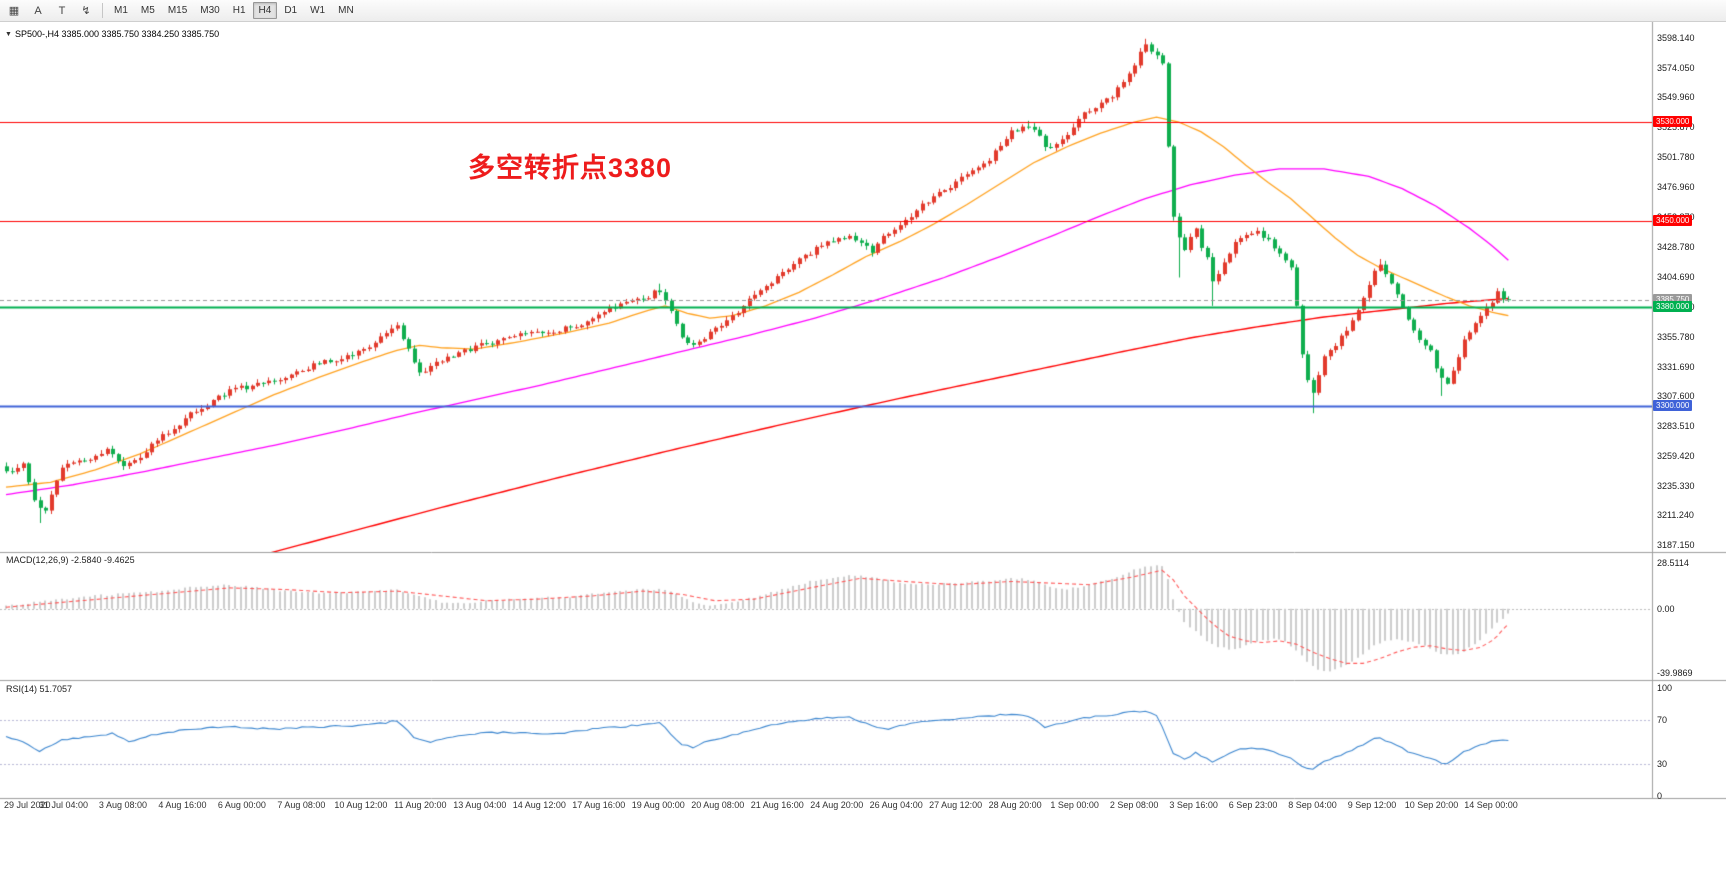 The height and width of the screenshot is (892, 1726). What do you see at coordinates (301, 805) in the screenshot?
I see `time-axis-label: 7 Aug 08:00` at bounding box center [301, 805].